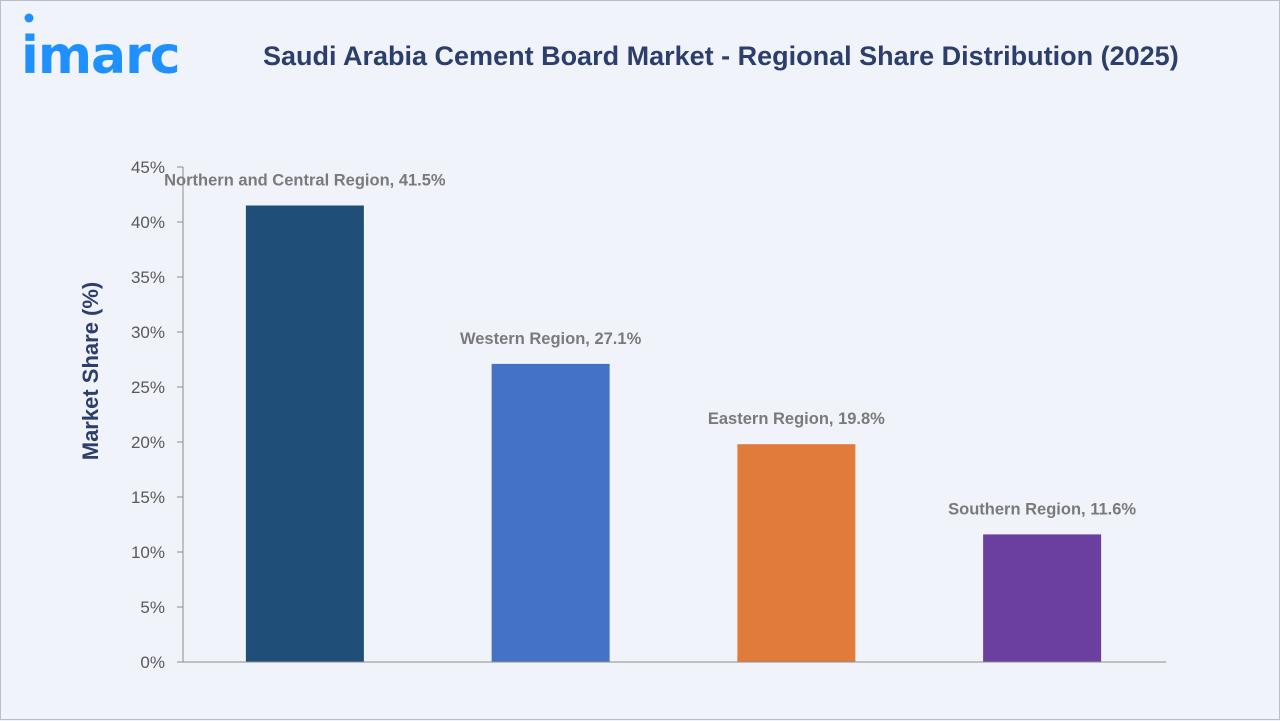 The image size is (1280, 721). I want to click on y-tick-label: 20%, so click(148, 442).